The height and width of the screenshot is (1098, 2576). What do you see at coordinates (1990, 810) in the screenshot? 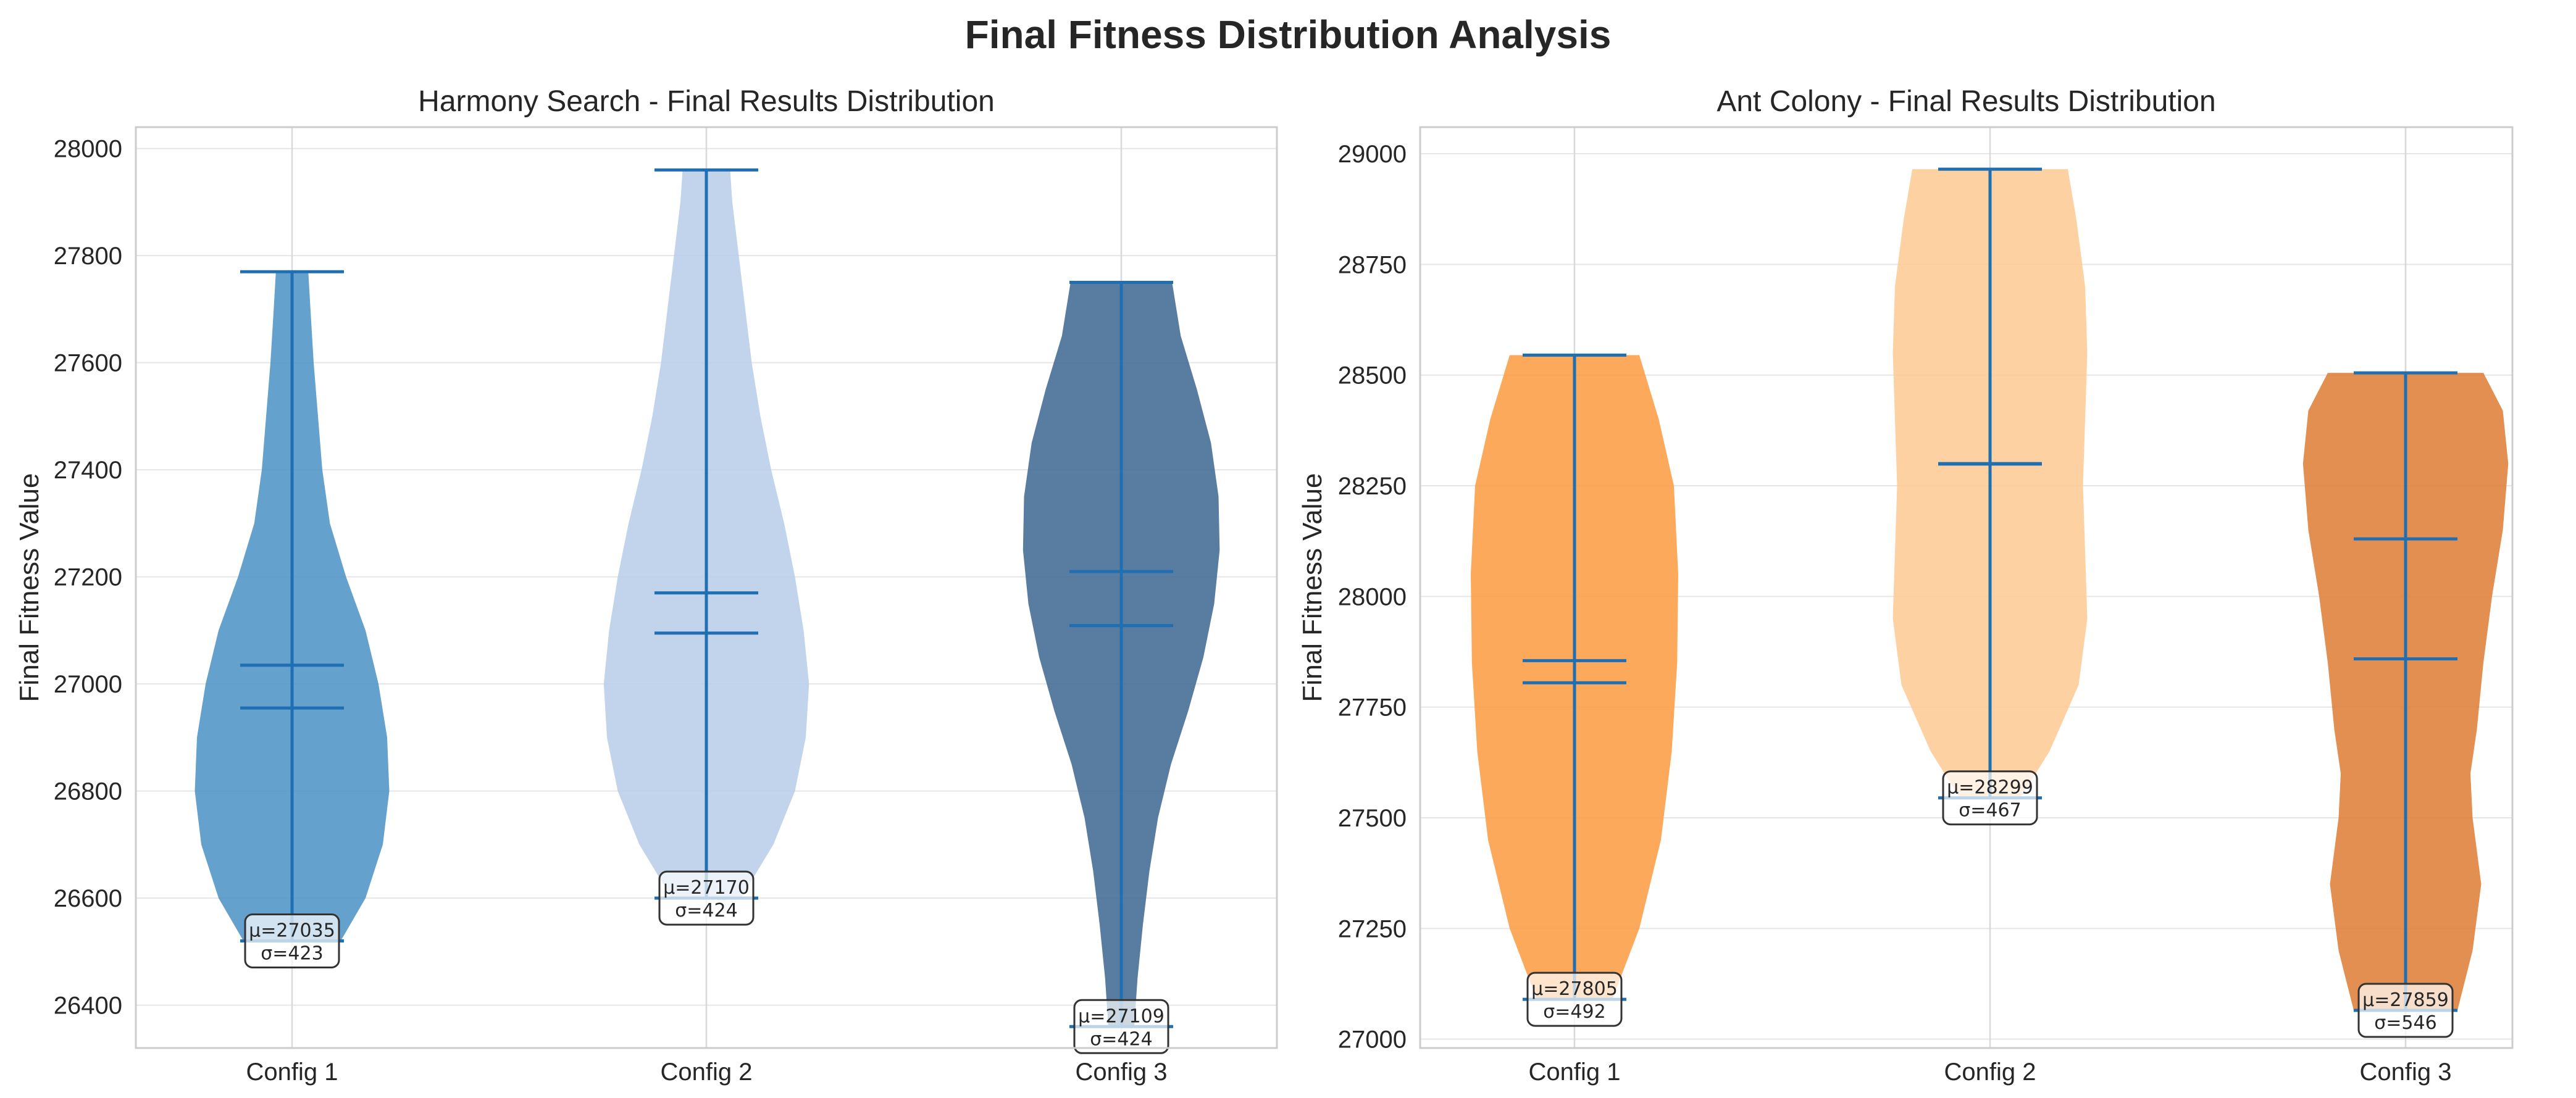
I see `stat-std-label: σ=467` at bounding box center [1990, 810].